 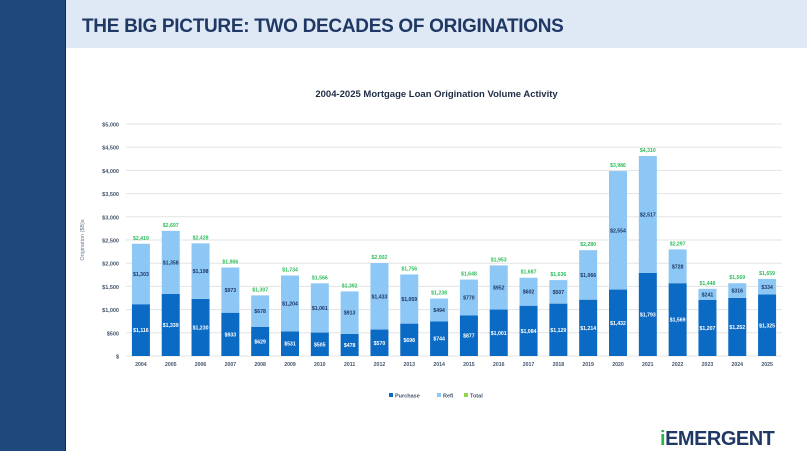 What do you see at coordinates (678, 267) in the screenshot?
I see `refi-data-label: $728` at bounding box center [678, 267].